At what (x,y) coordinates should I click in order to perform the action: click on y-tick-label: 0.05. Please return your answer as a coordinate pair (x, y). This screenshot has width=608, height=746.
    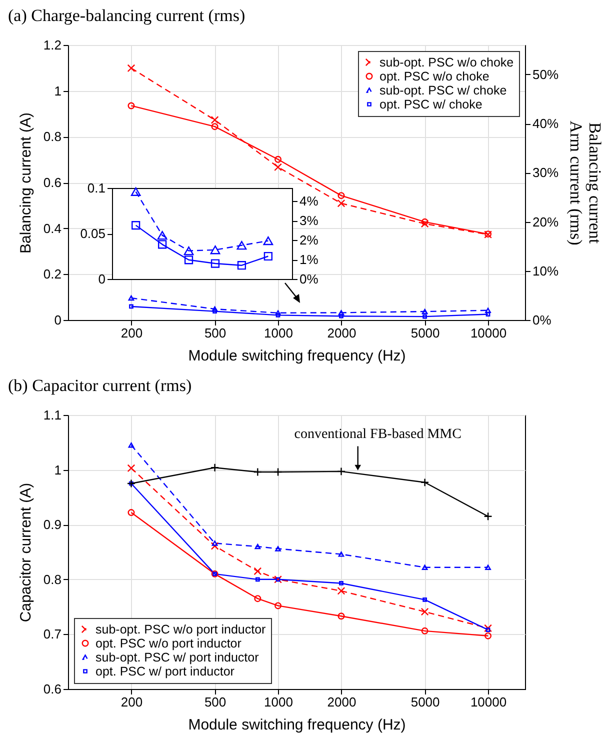
    Looking at the image, I should click on (93, 233).